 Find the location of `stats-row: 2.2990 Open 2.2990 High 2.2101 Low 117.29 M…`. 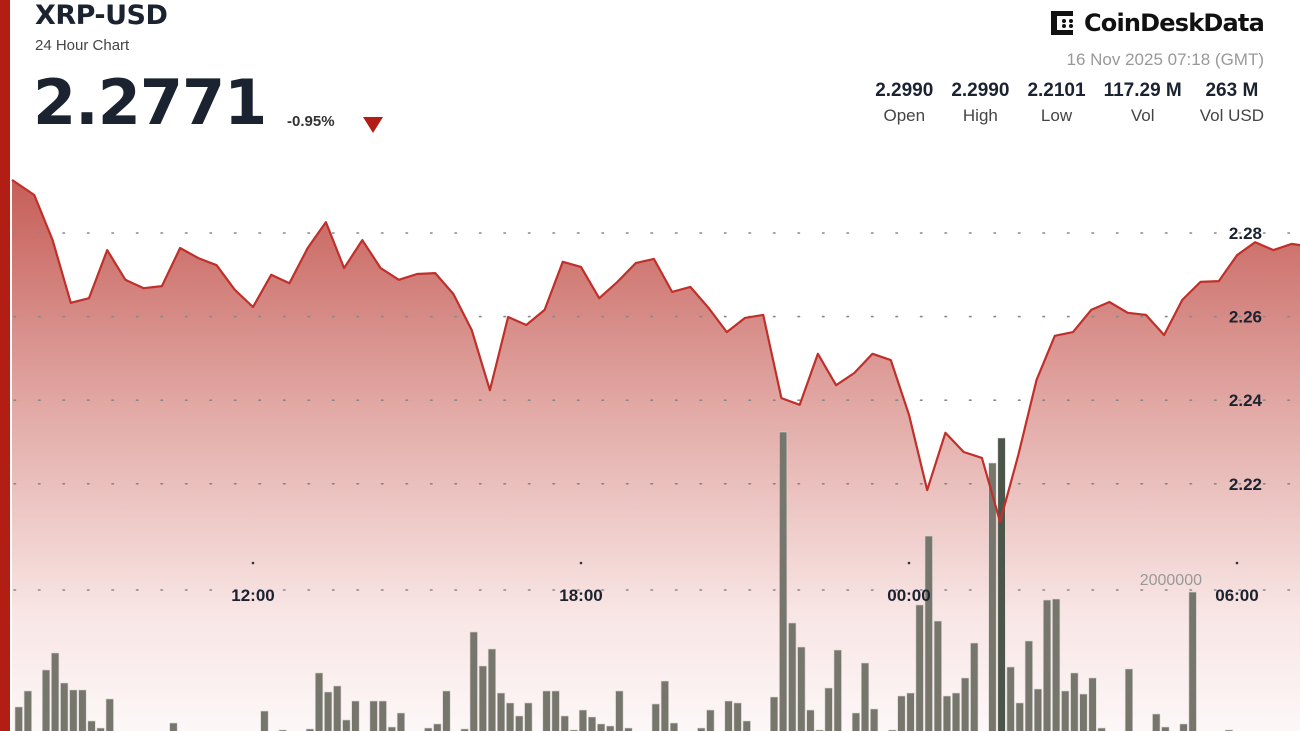

stats-row: 2.2990 Open 2.2990 High 2.2101 Low 117.29 M… is located at coordinates (1060, 103).